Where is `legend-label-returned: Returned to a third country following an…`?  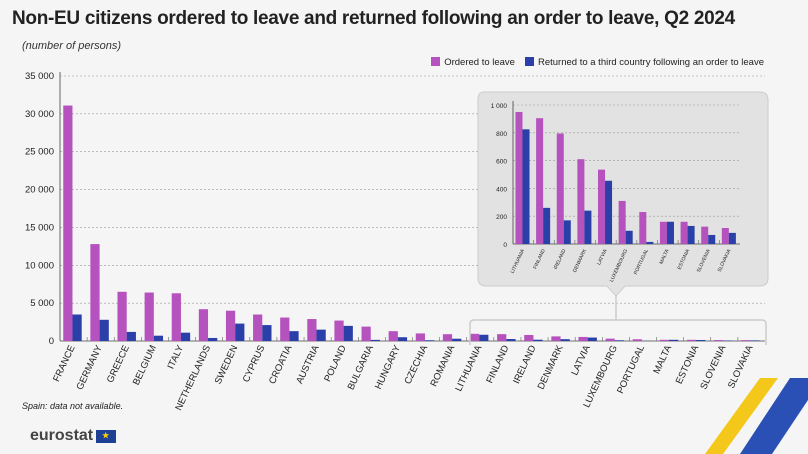
legend-label-returned: Returned to a third country following an… is located at coordinates (650, 62).